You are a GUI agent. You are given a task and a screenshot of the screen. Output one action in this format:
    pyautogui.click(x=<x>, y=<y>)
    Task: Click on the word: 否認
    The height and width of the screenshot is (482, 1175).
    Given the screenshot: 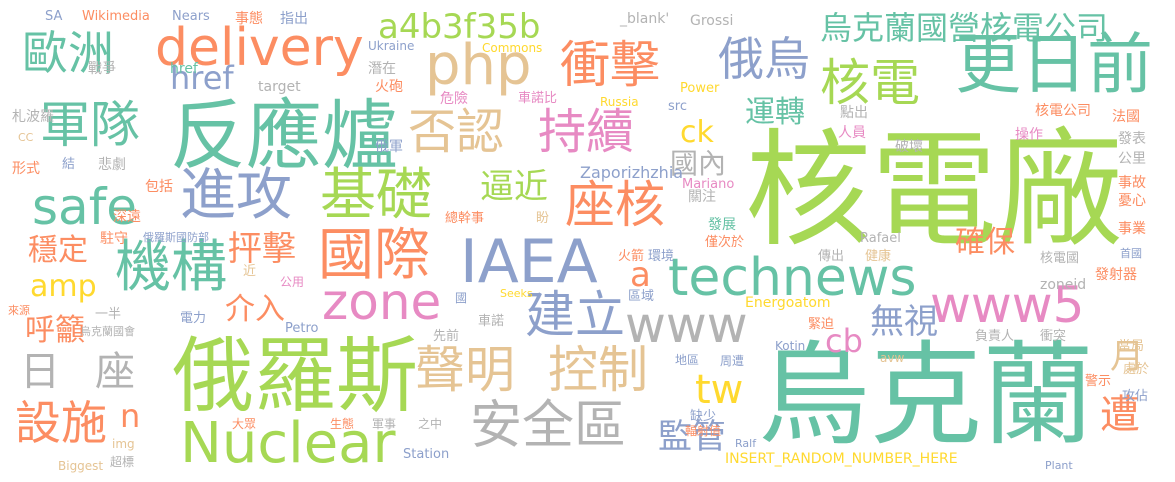 What is the action you would take?
    pyautogui.click(x=456, y=132)
    